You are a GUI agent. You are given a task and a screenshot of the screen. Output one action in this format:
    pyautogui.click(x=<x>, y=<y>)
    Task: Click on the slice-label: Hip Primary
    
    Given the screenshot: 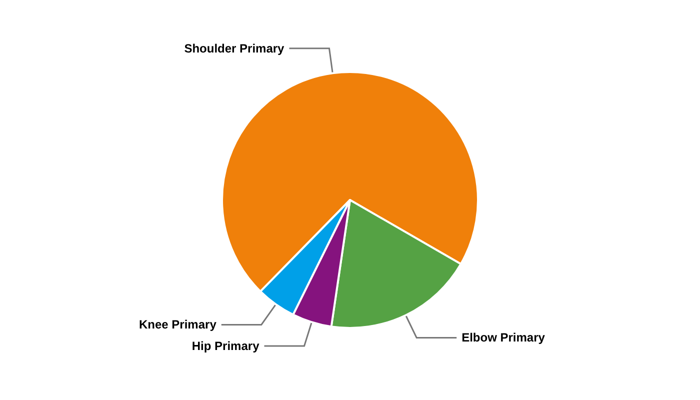 What is the action you would take?
    pyautogui.click(x=226, y=346)
    